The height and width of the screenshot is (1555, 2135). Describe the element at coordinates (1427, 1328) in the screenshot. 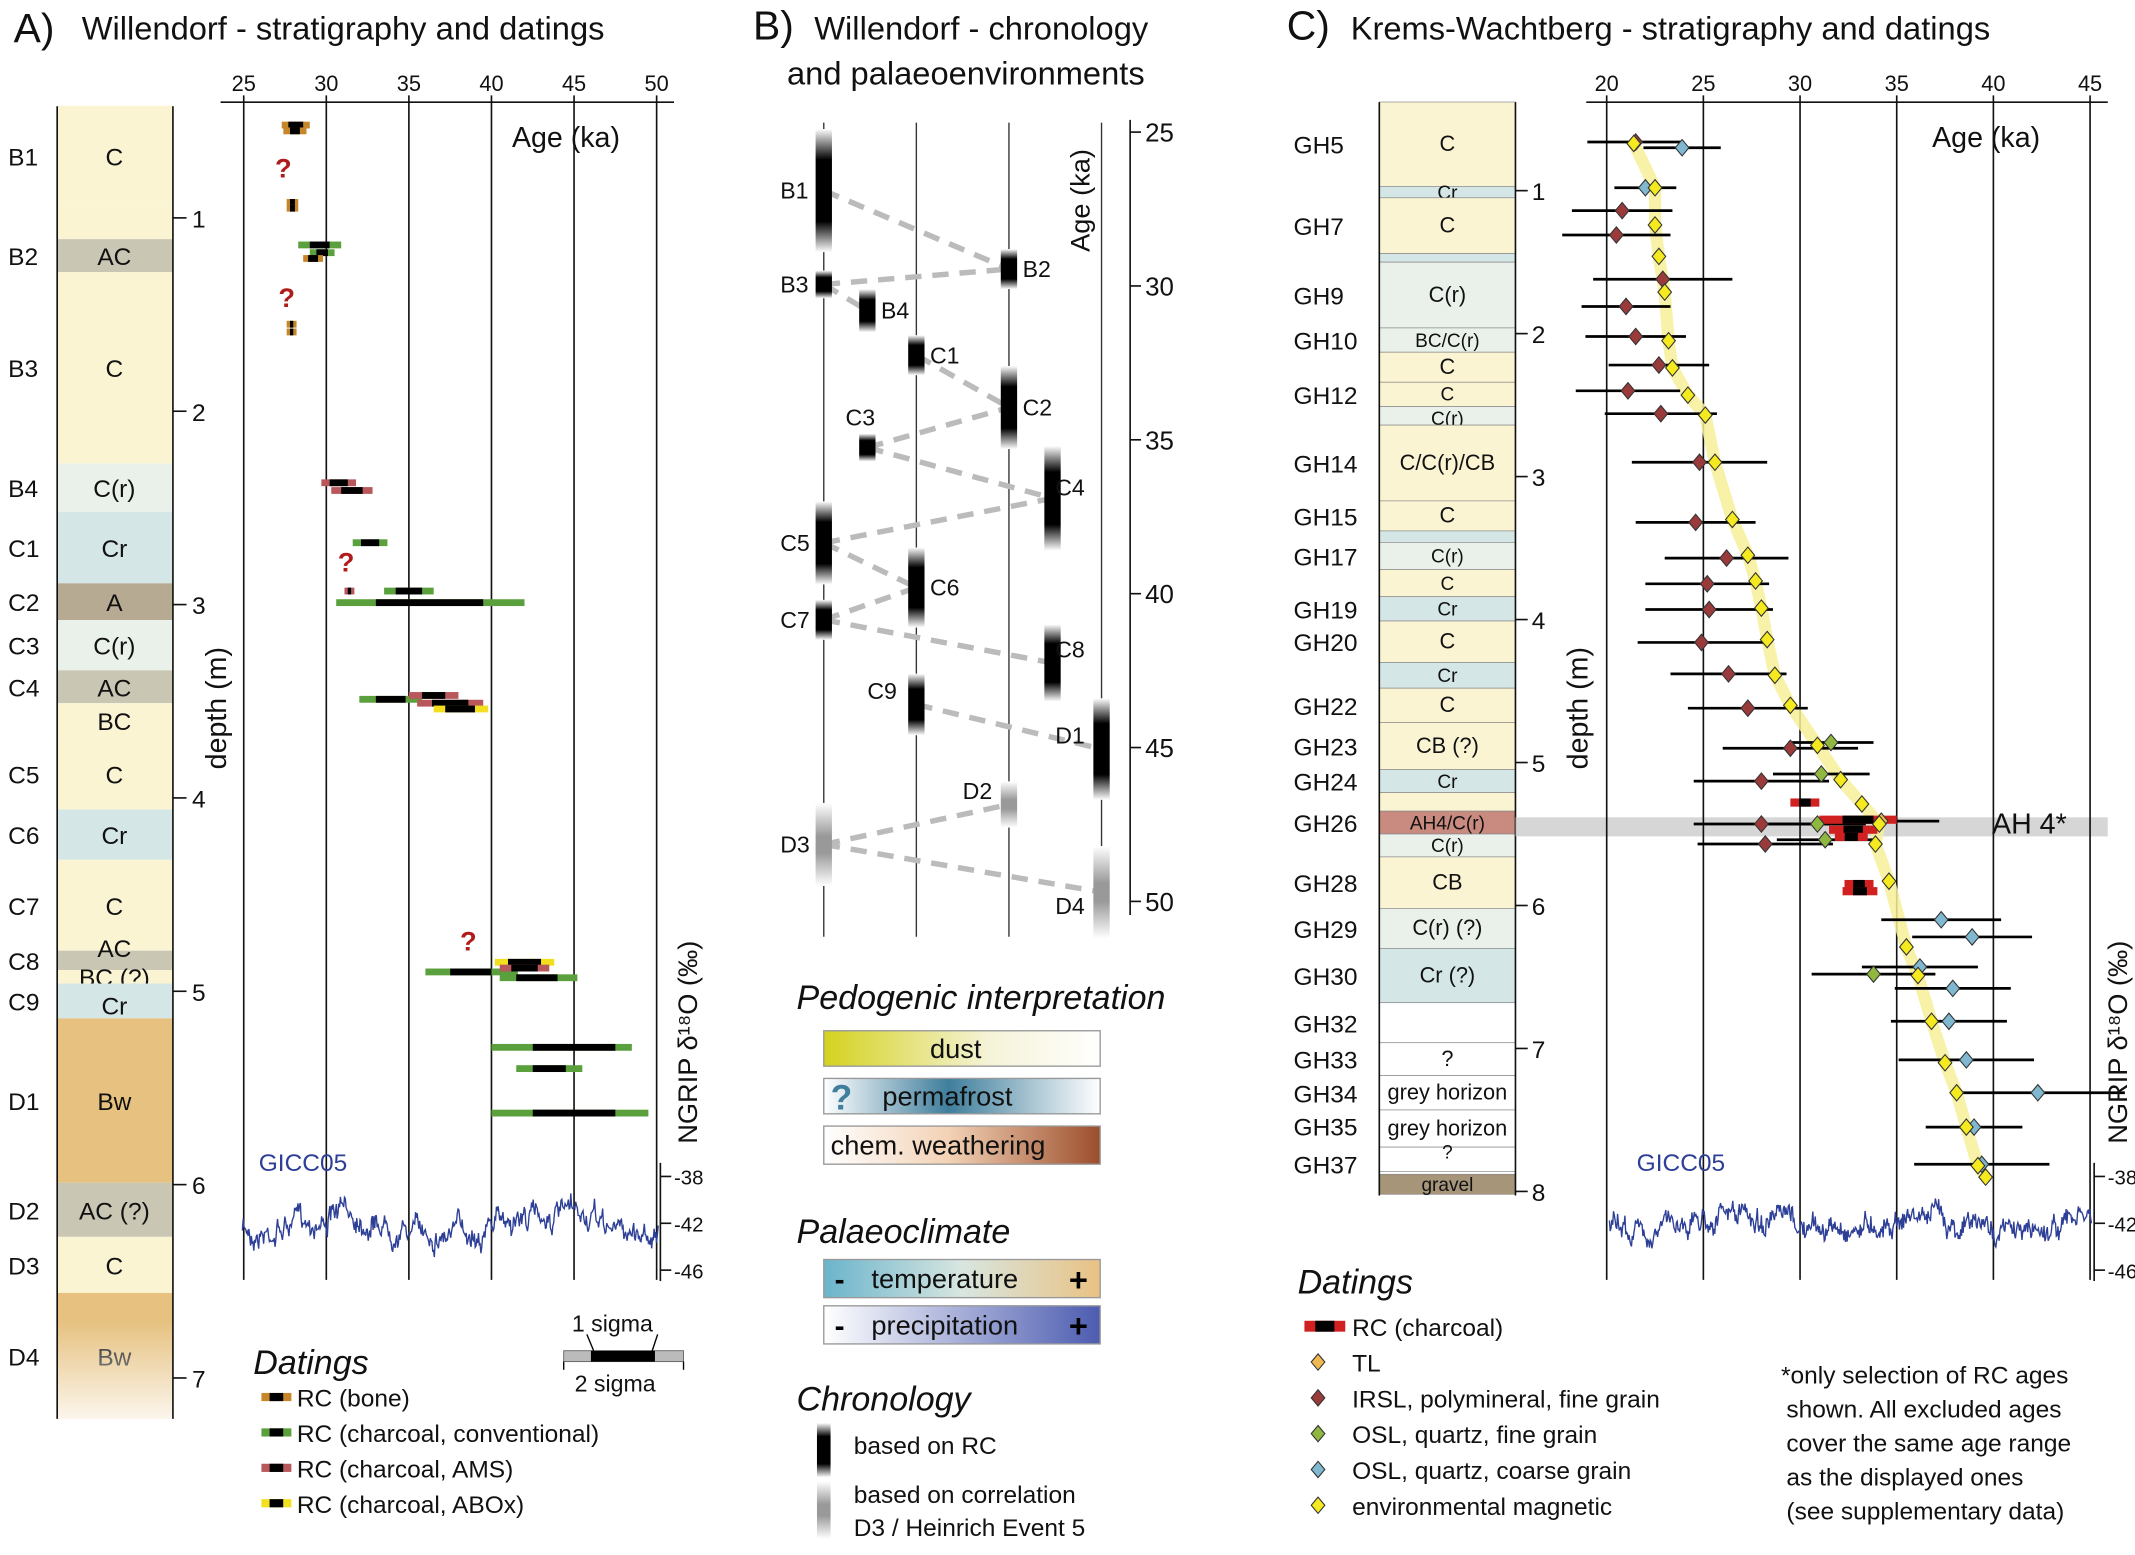

I see `legend-item-label: RC (charcoal)` at that location.